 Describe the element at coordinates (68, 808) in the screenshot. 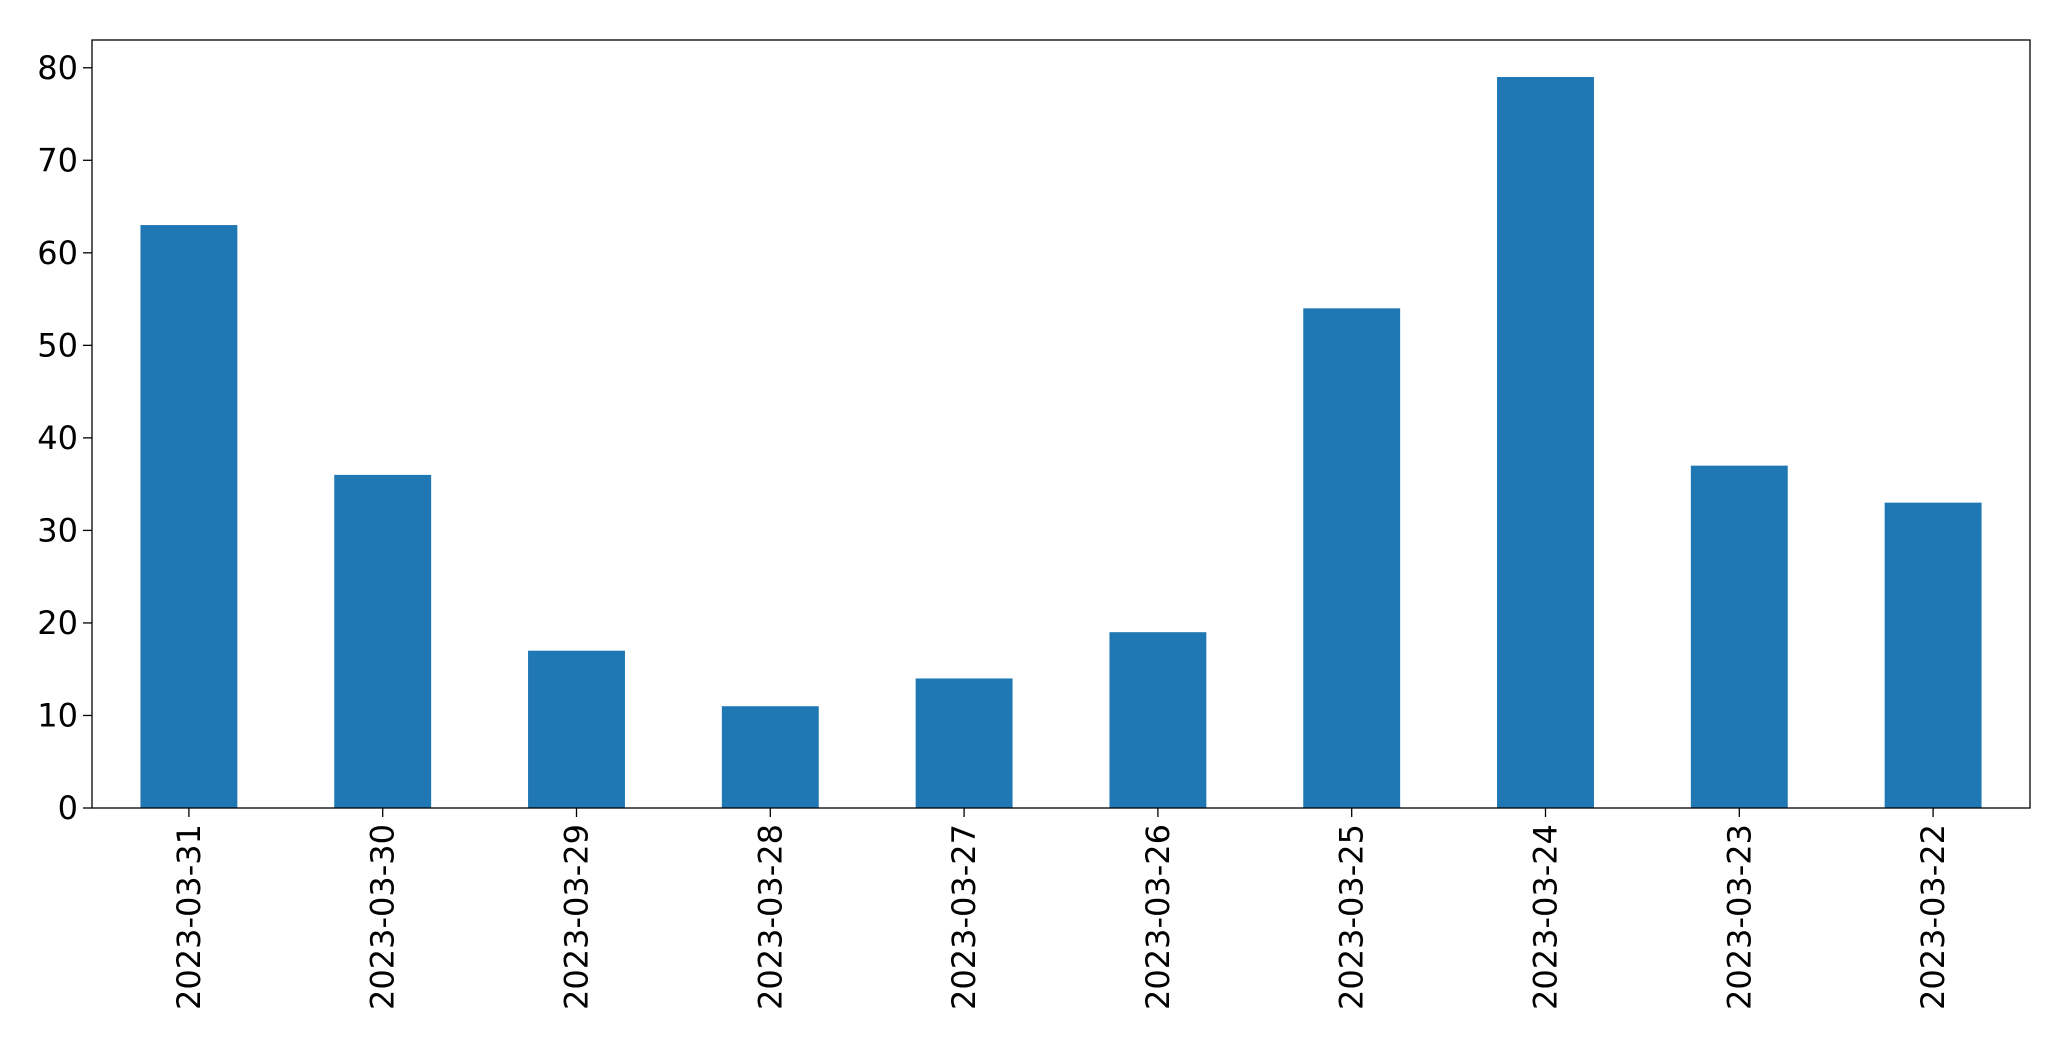

I see `y-tick-label: 0` at that location.